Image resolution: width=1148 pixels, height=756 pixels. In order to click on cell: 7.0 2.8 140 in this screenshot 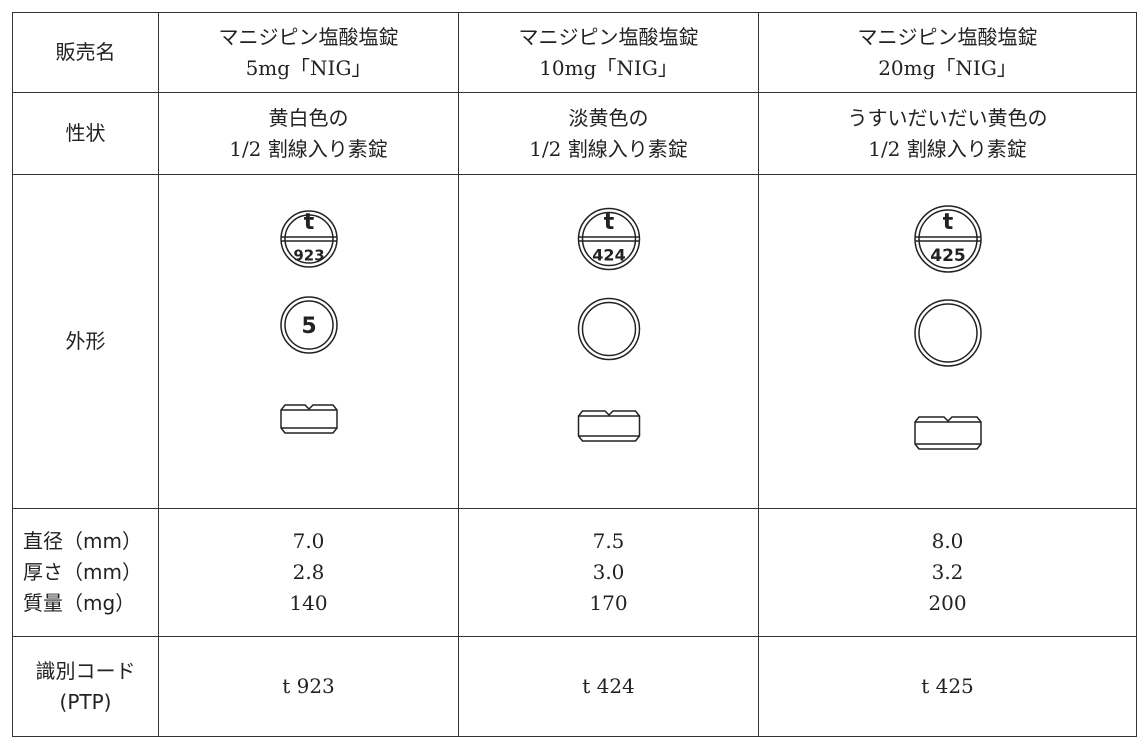, I will do `click(308, 572)`.